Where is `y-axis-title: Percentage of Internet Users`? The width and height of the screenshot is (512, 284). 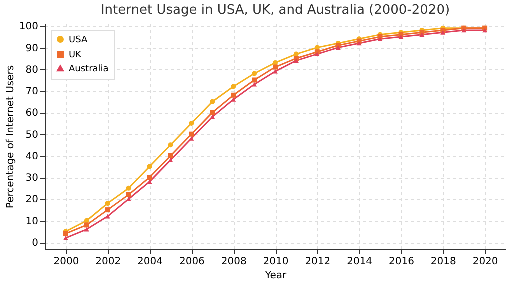
y-axis-title: Percentage of Internet Users is located at coordinates (10, 137).